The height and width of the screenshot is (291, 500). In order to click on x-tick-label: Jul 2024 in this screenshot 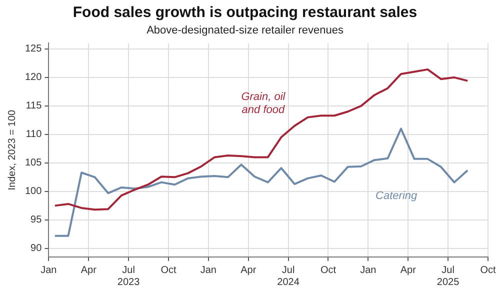, I will do `click(288, 276)`.